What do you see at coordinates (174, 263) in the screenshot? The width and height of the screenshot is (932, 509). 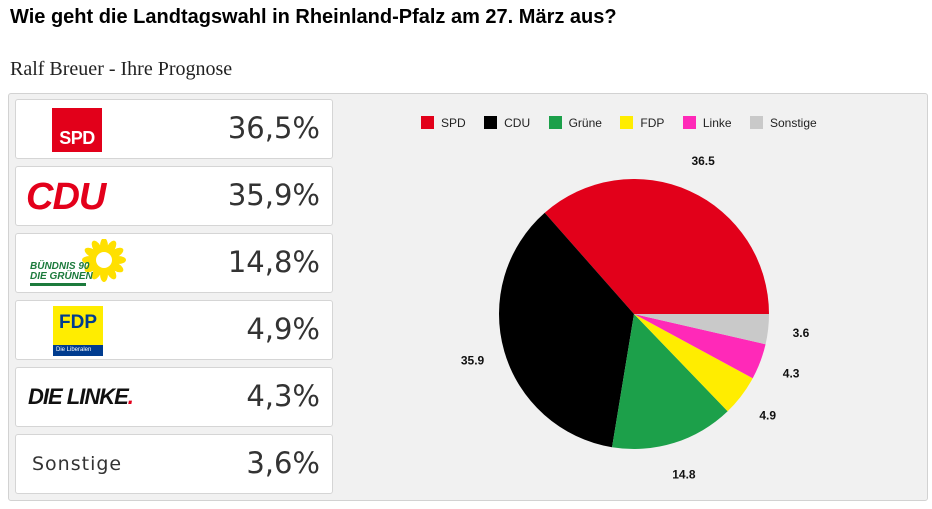 I see `party-row-gruene: BÜNDNIS 90 DIE GRÜNEN 14,8%` at bounding box center [174, 263].